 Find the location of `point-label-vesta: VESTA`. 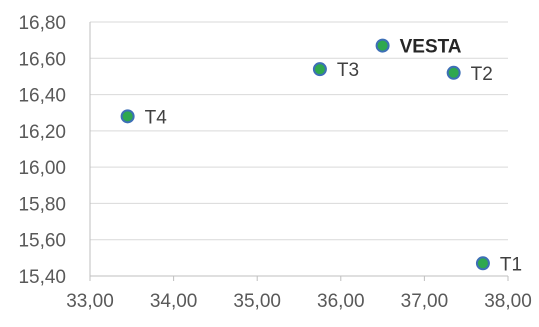

point-label-vesta: VESTA is located at coordinates (431, 47).